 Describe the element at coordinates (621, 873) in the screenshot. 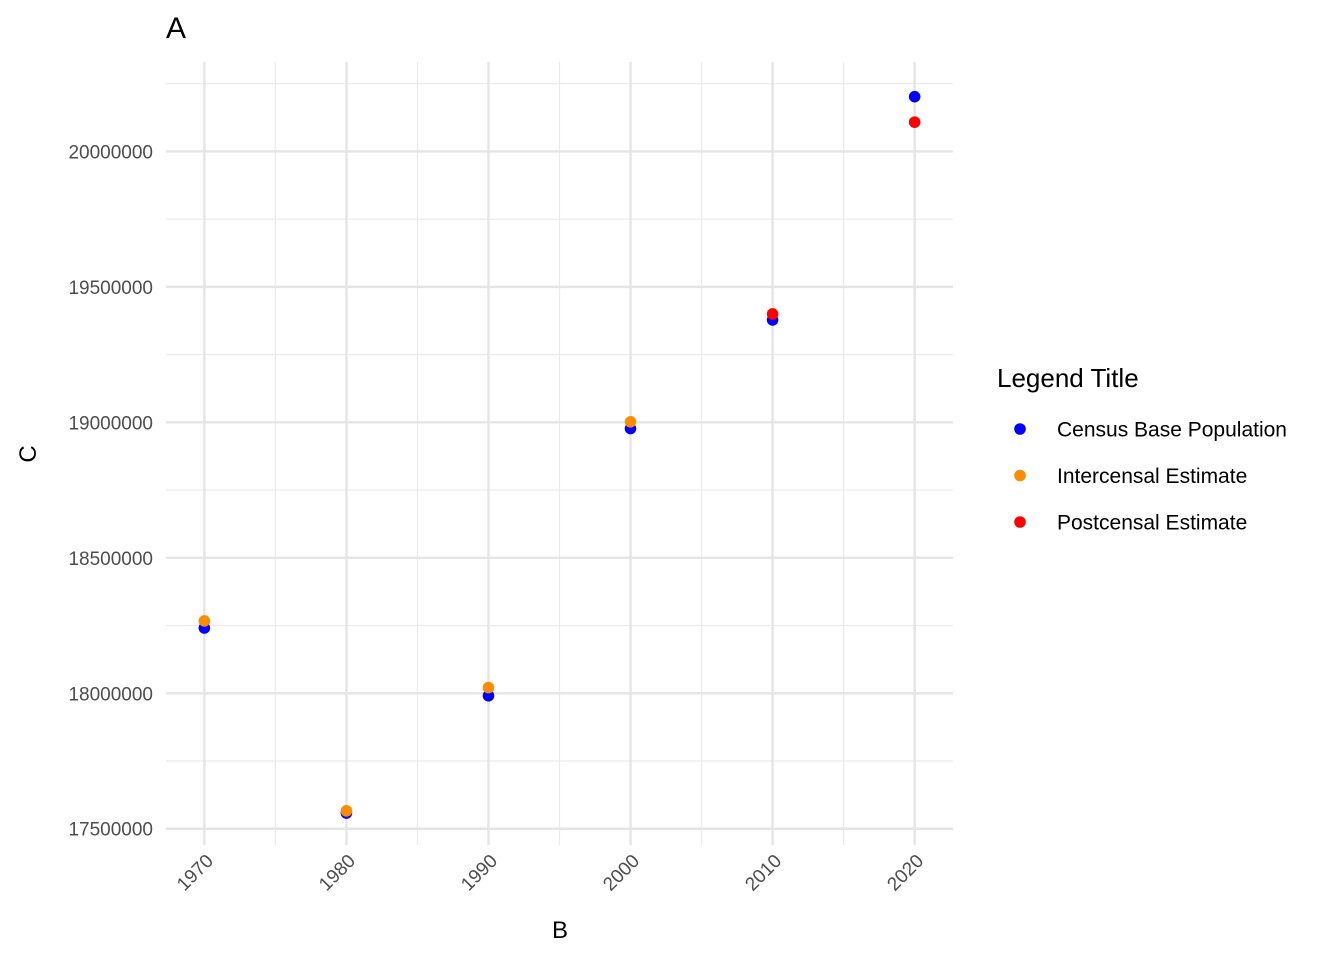

I see `x-tick-label: 2000` at that location.